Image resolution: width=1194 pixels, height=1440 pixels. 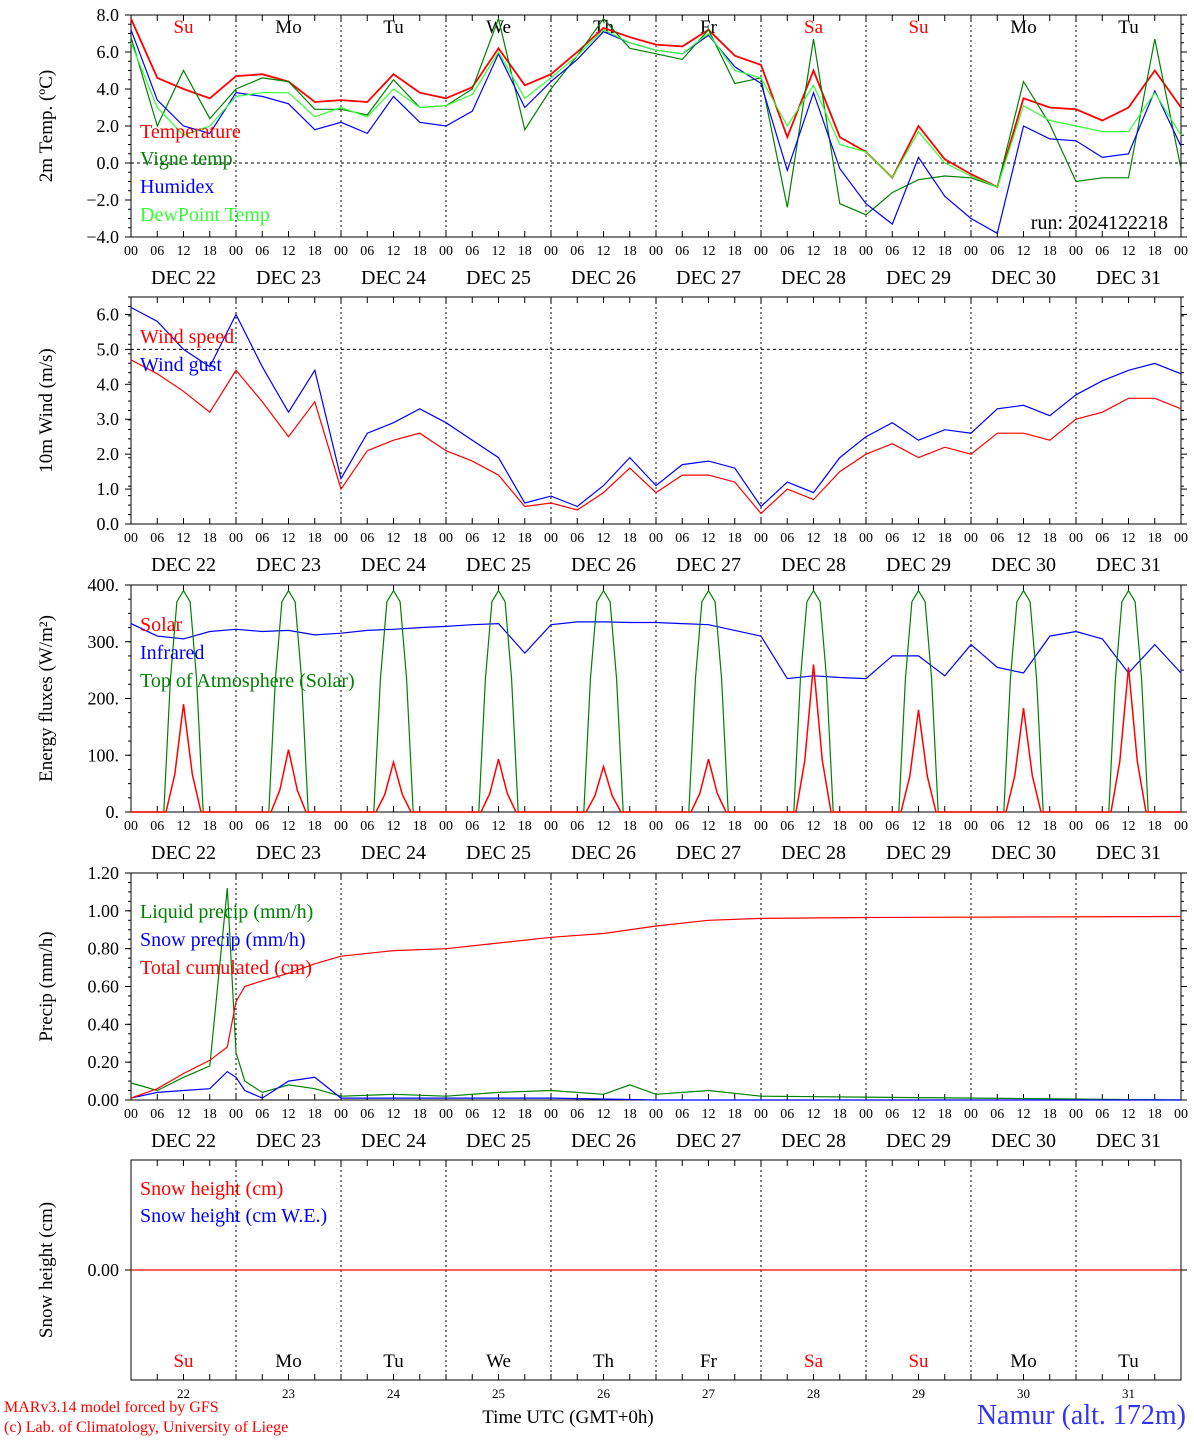 I want to click on run-annotation: run: 2024122218, so click(x=1099, y=223).